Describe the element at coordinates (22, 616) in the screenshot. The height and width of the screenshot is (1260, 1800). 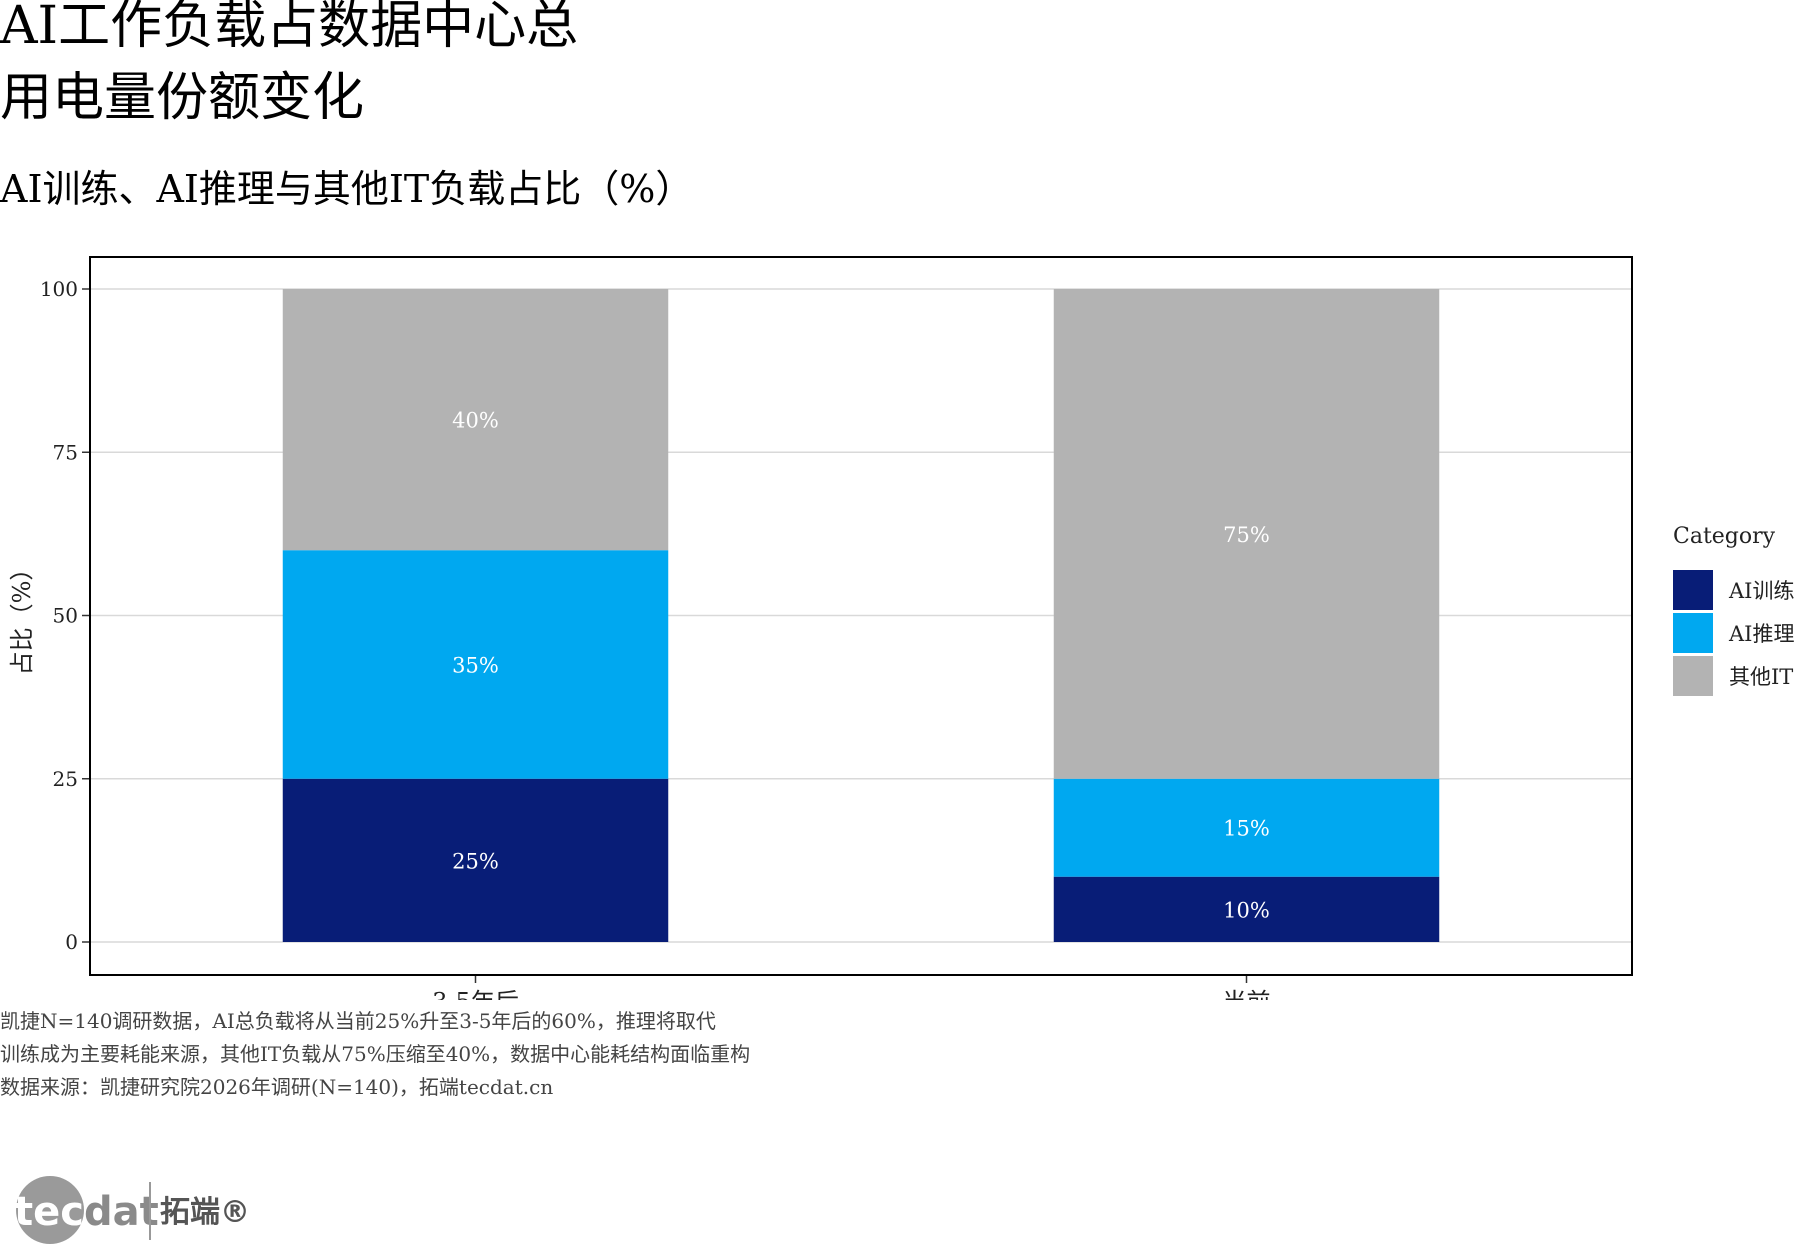
I see `y-axis-label: 占比（%）` at that location.